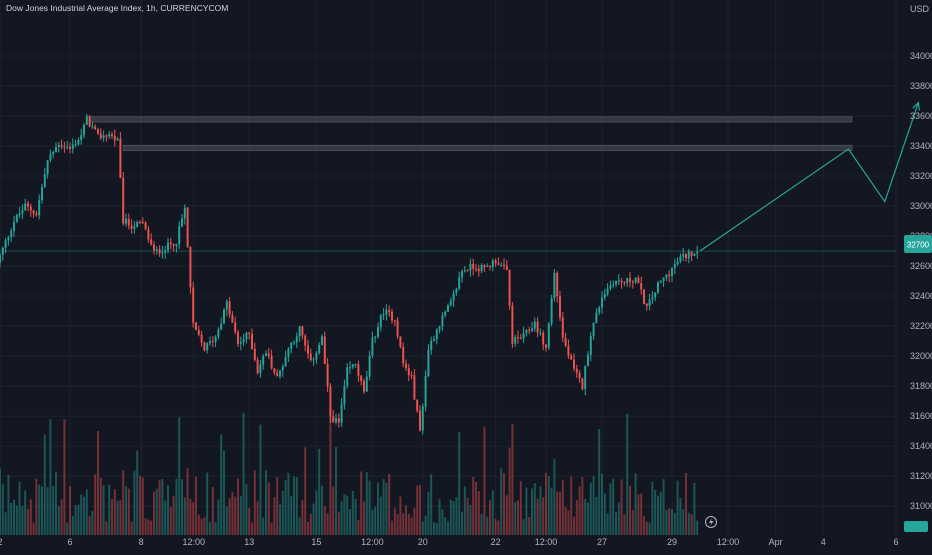 Image resolution: width=932 pixels, height=555 pixels. I want to click on bolt-icon, so click(711, 522).